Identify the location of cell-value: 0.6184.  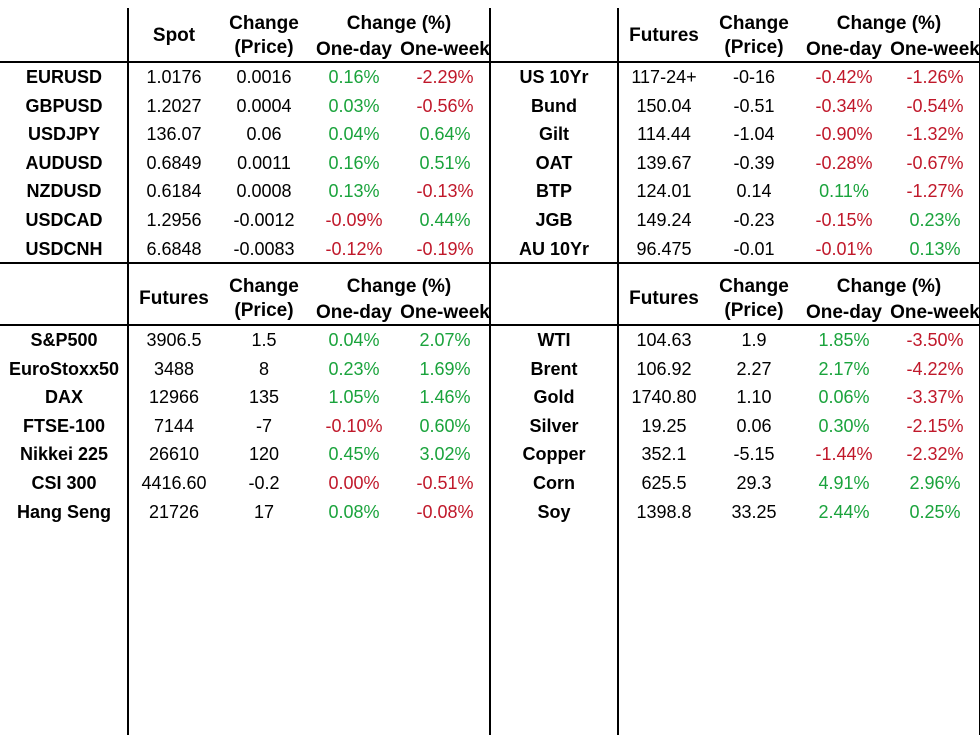
(174, 191).